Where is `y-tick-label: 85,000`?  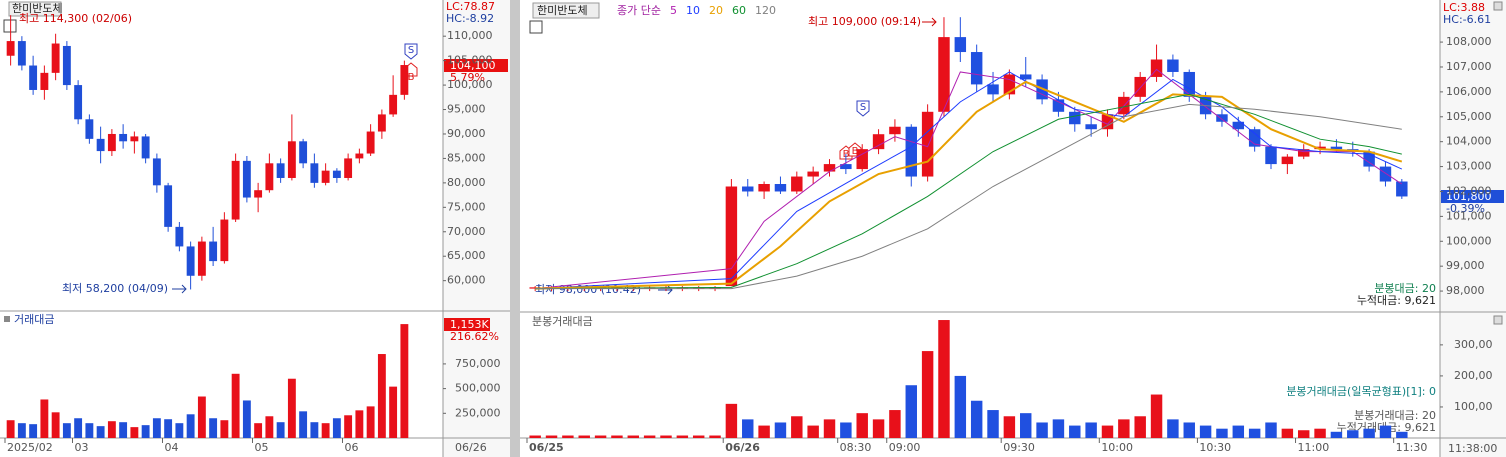 y-tick-label: 85,000 is located at coordinates (466, 157).